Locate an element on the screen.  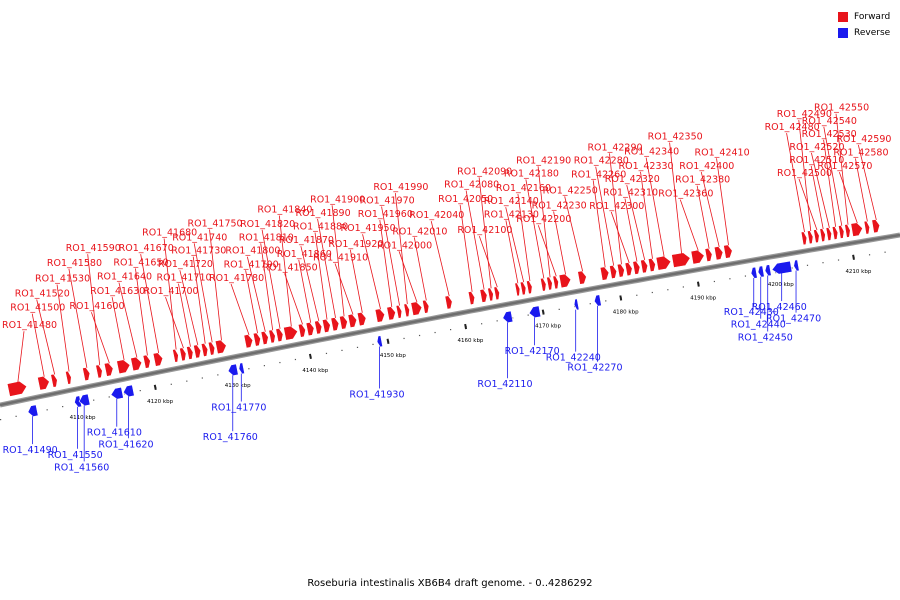
label-RO1_41610: RO1_41610 is located at coordinates (114, 433).